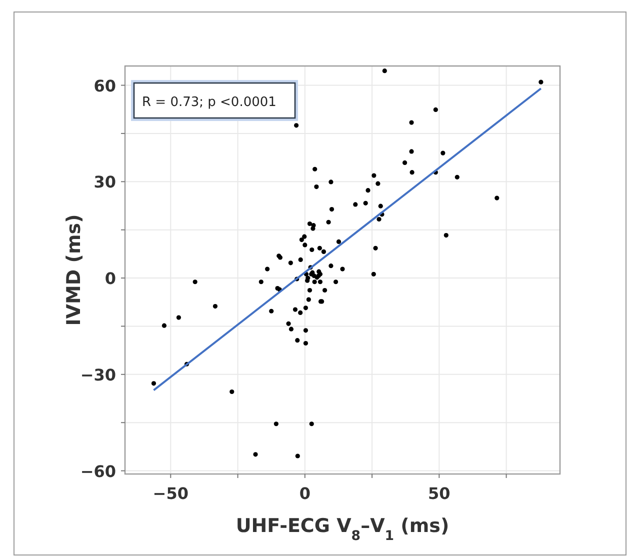 Image resolution: width=635 pixels, height=558 pixels. What do you see at coordinates (98, 471) in the screenshot?
I see `y-tick-label: −60` at bounding box center [98, 471].